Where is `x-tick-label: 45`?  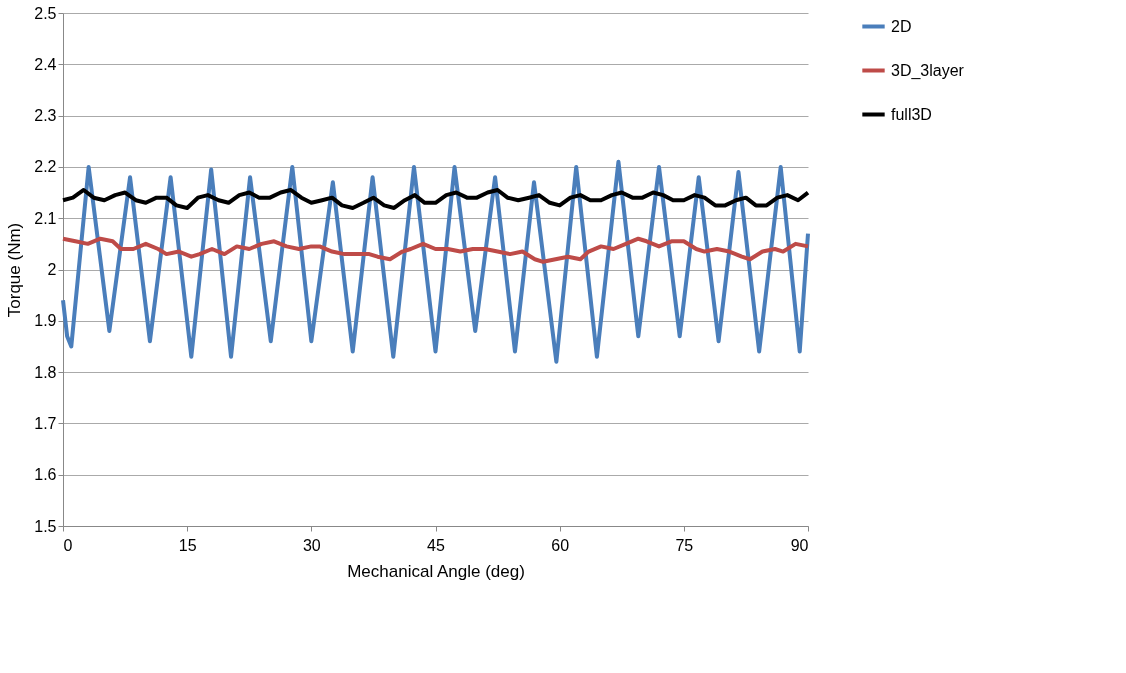
x-tick-label: 45 is located at coordinates (436, 545).